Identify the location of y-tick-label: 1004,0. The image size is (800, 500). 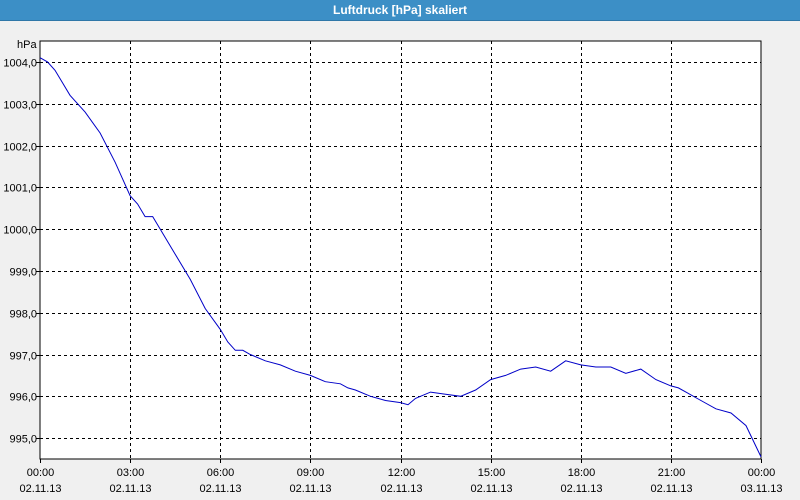
(20, 64).